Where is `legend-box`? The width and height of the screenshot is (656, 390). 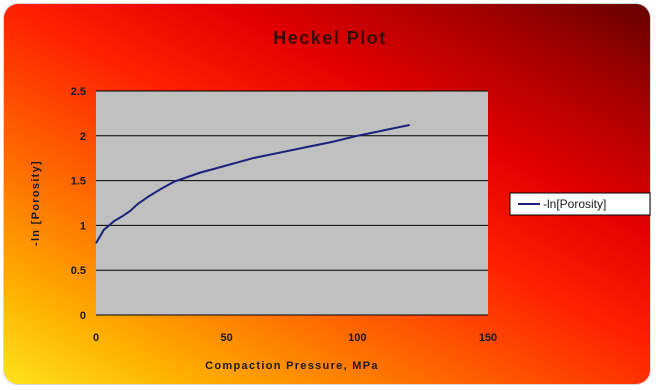 legend-box is located at coordinates (580, 204).